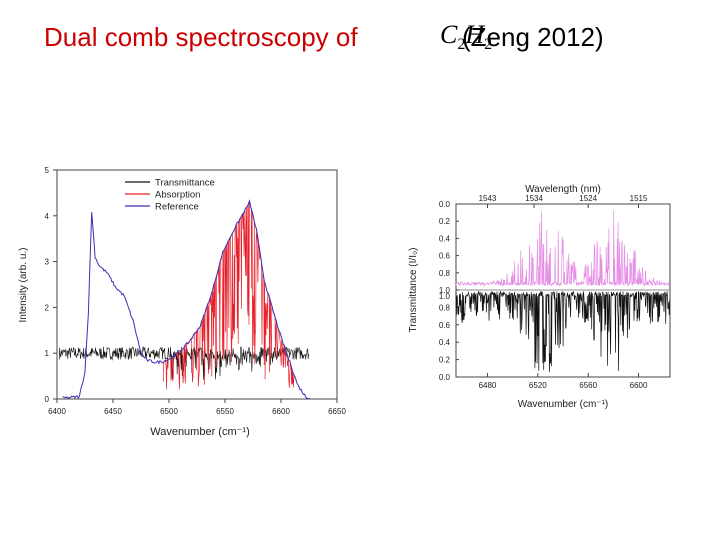 The image size is (720, 540). What do you see at coordinates (23, 284) in the screenshot?
I see `chart1-y-axis-label: Intensity (arb. u.)` at bounding box center [23, 284].